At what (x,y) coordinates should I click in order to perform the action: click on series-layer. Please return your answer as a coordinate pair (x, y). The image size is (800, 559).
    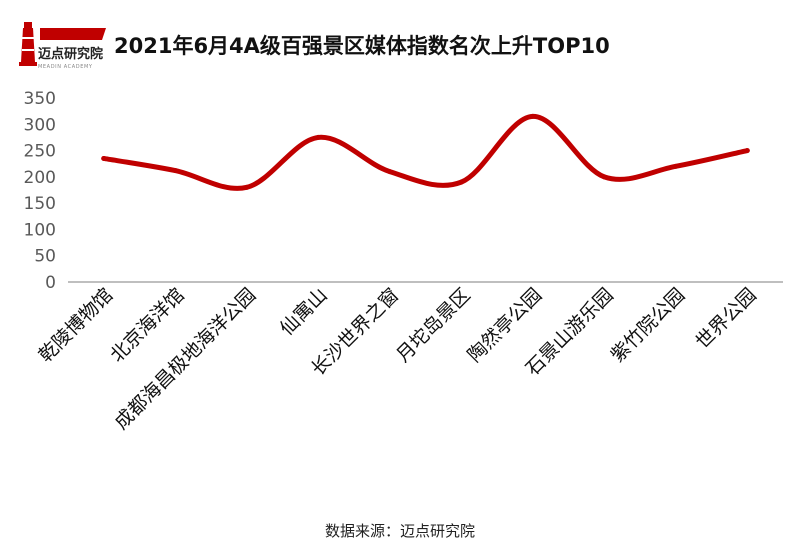
    Looking at the image, I should click on (425, 152).